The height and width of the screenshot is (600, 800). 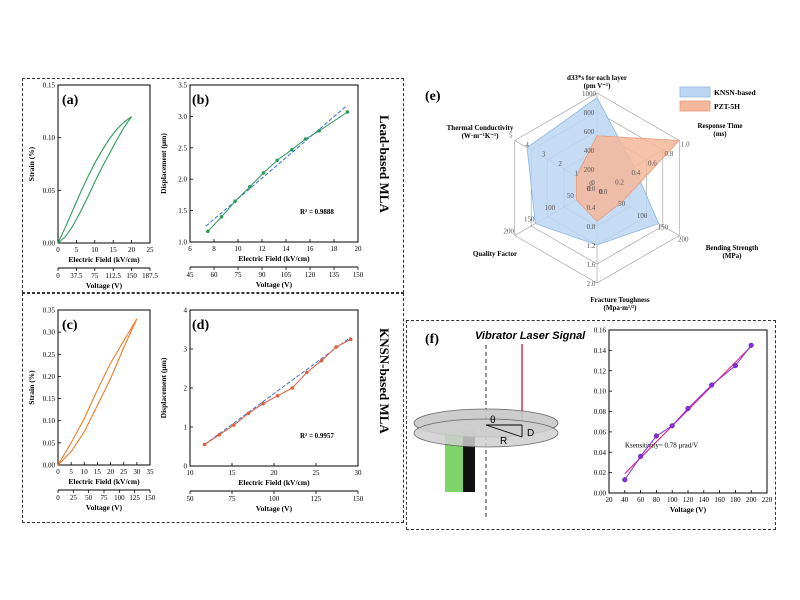 I want to click on x-tick-label: 14, so click(x=287, y=249).